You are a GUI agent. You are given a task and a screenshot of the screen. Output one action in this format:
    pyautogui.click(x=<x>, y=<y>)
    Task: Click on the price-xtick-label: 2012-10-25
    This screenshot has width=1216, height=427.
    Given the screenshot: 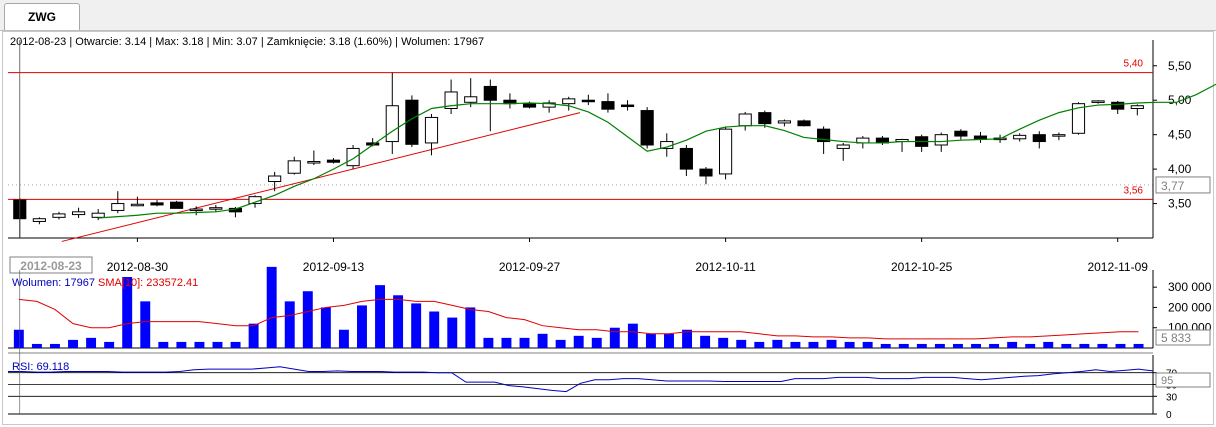 What is the action you would take?
    pyautogui.click(x=922, y=267)
    